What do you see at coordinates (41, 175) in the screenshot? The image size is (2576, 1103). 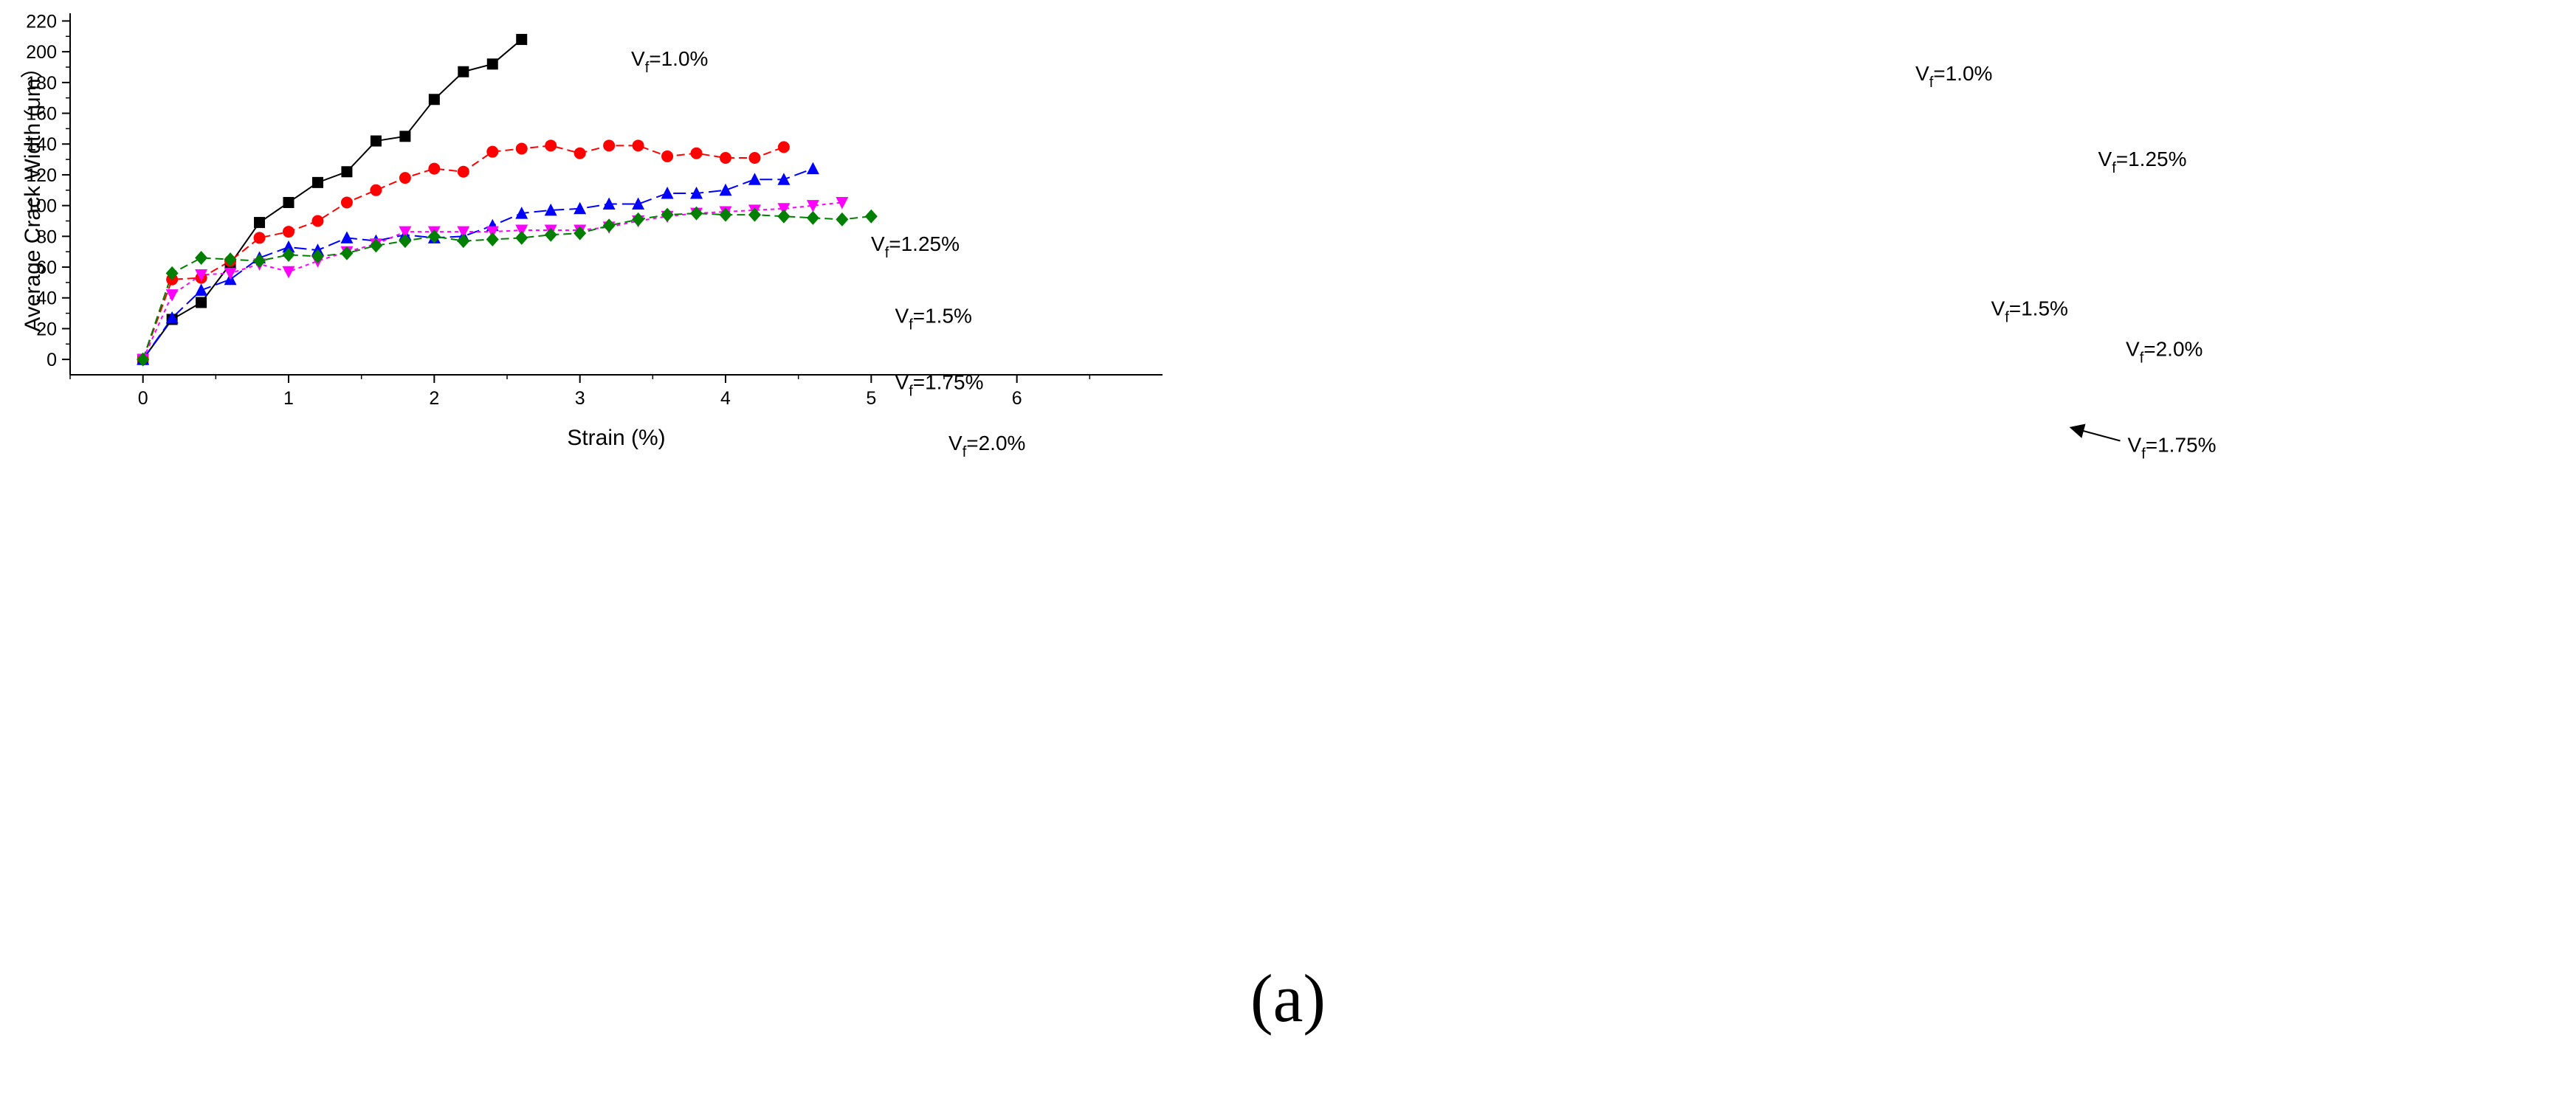 I see `y-tick-label: 120` at bounding box center [41, 175].